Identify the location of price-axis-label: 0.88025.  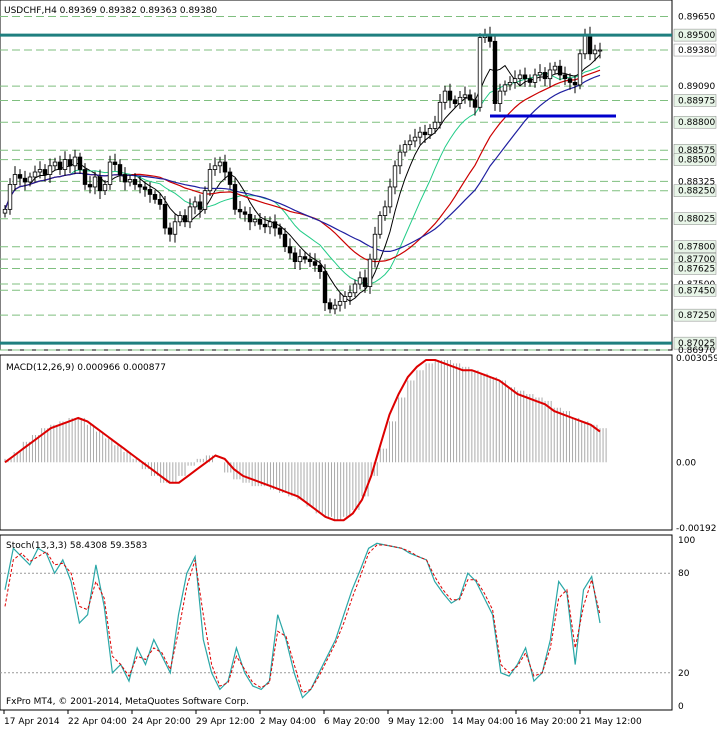
(696, 220).